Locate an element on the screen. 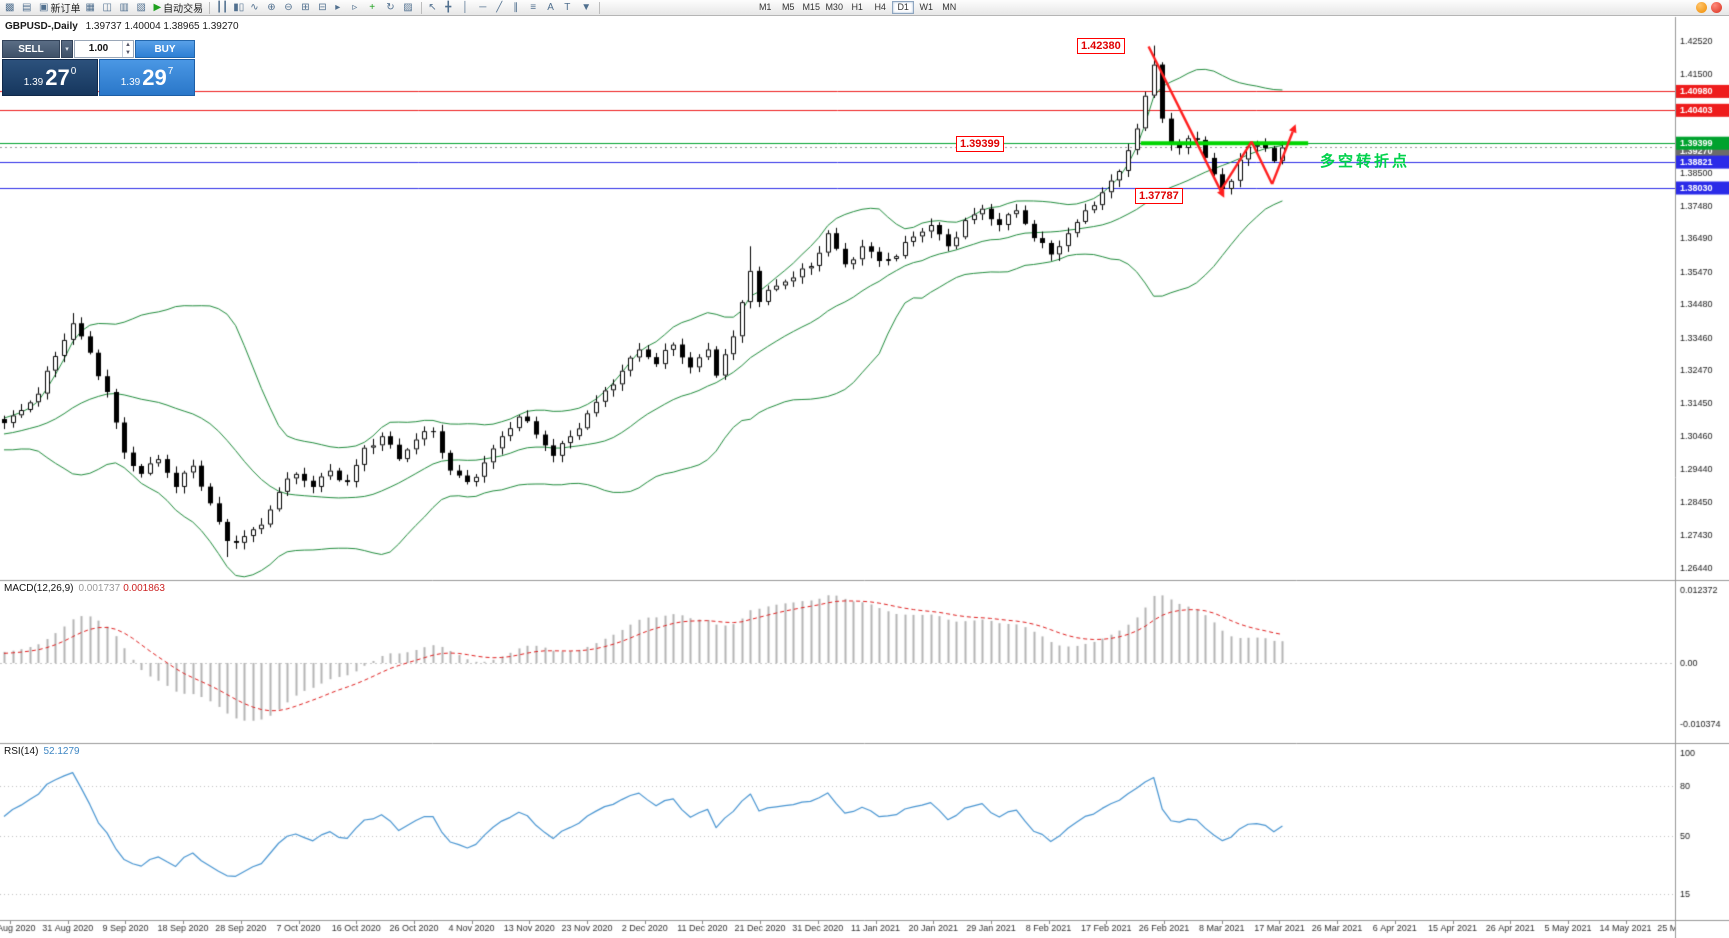 This screenshot has height=938, width=1729. zoom-out-icon: ⊖ is located at coordinates (290, 8).